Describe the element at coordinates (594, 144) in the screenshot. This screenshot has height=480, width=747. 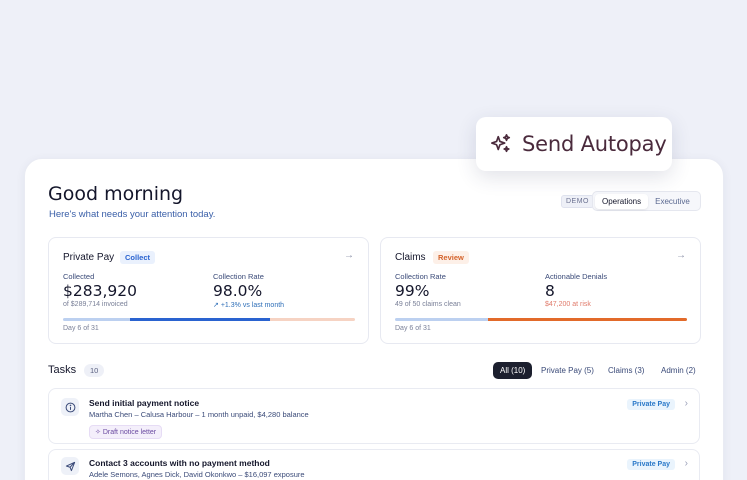
I see `send-autopay-label: Send Autopay` at that location.